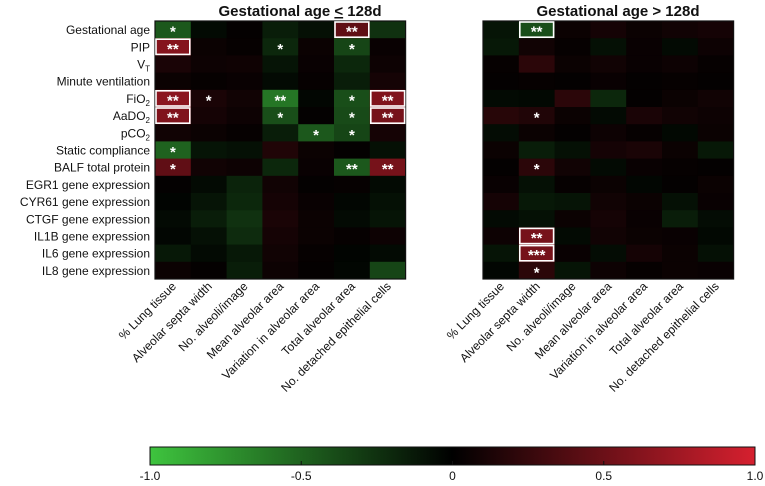 The height and width of the screenshot is (486, 765). I want to click on row-label: Gestational age, so click(108, 30).